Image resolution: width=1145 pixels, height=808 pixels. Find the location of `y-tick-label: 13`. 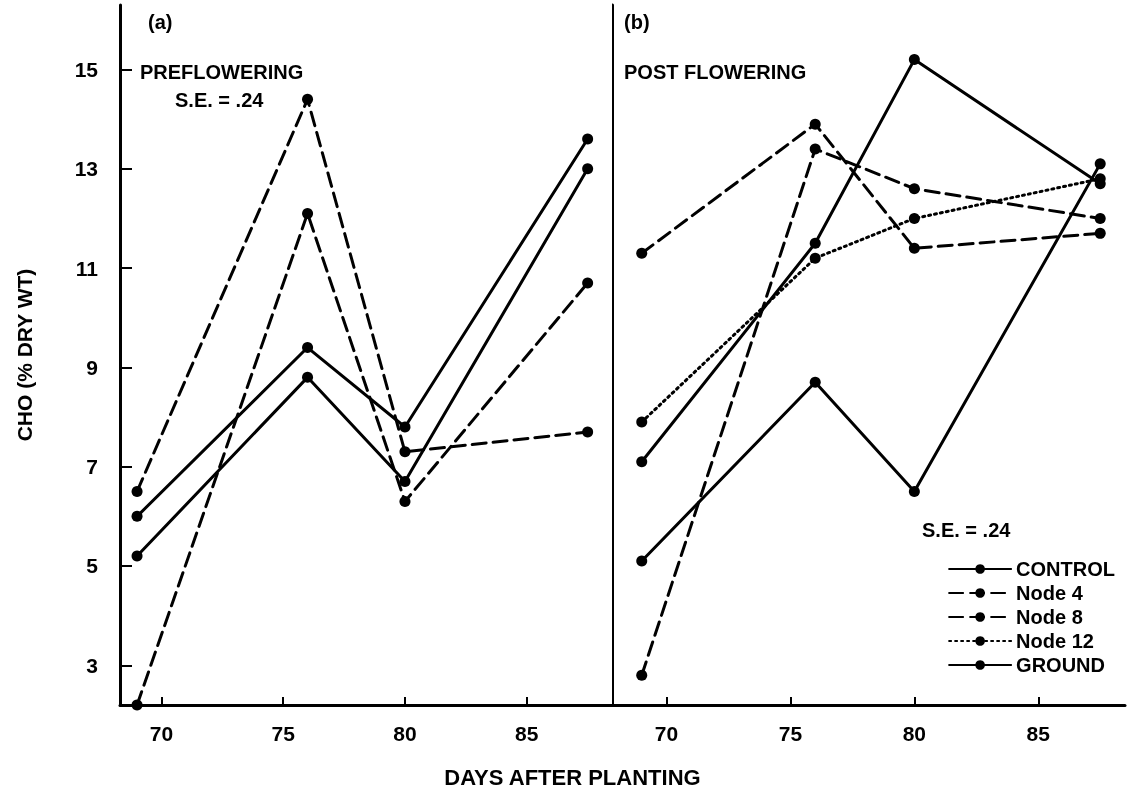

y-tick-label: 13 is located at coordinates (86, 169).